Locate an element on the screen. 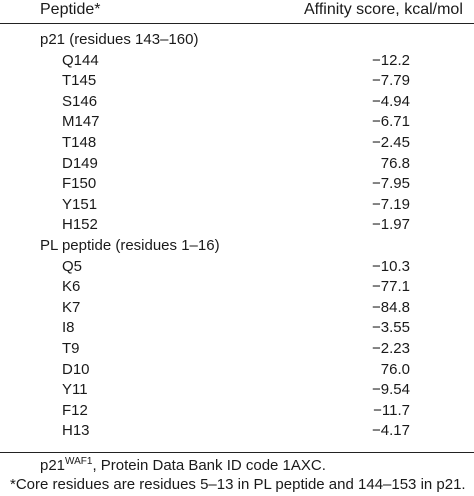 Image resolution: width=474 pixels, height=496 pixels. table-row: M147 −6.71 is located at coordinates (237, 122).